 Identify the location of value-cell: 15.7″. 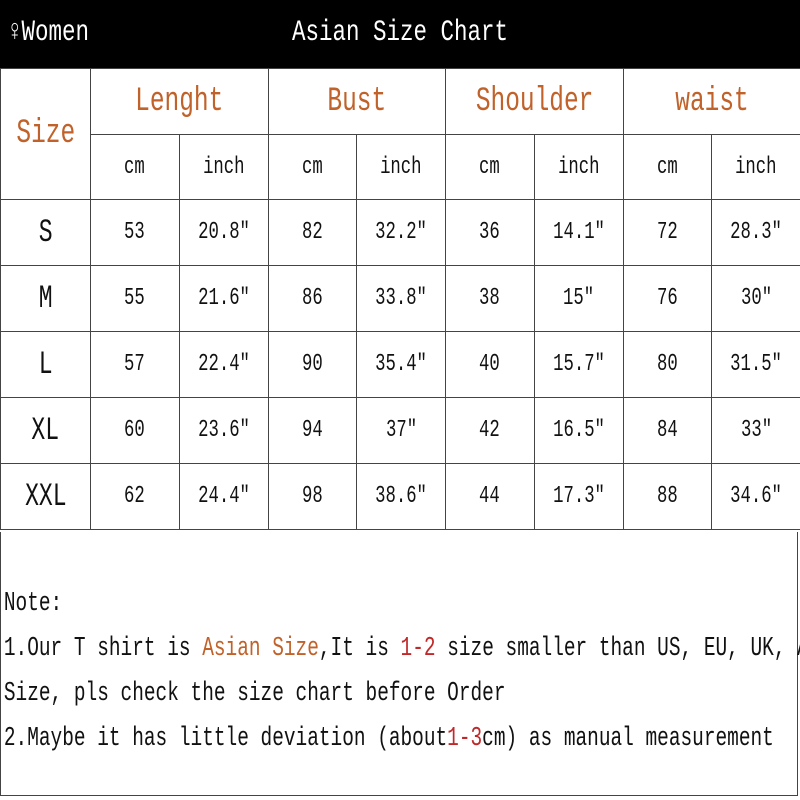
(578, 364).